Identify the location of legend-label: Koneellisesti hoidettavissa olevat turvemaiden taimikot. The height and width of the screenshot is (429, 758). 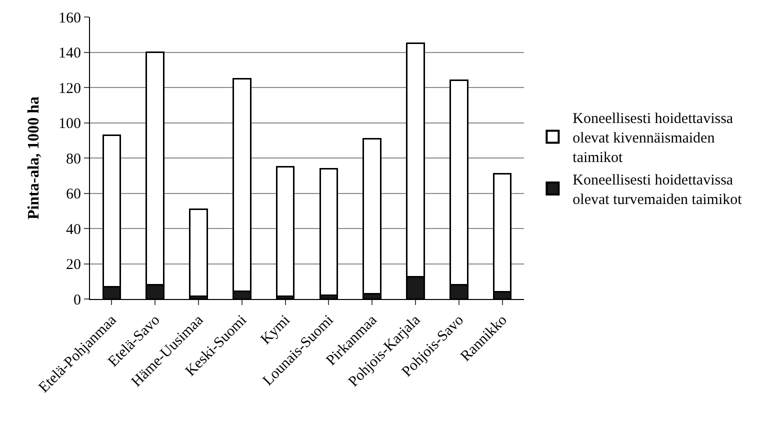
(657, 190).